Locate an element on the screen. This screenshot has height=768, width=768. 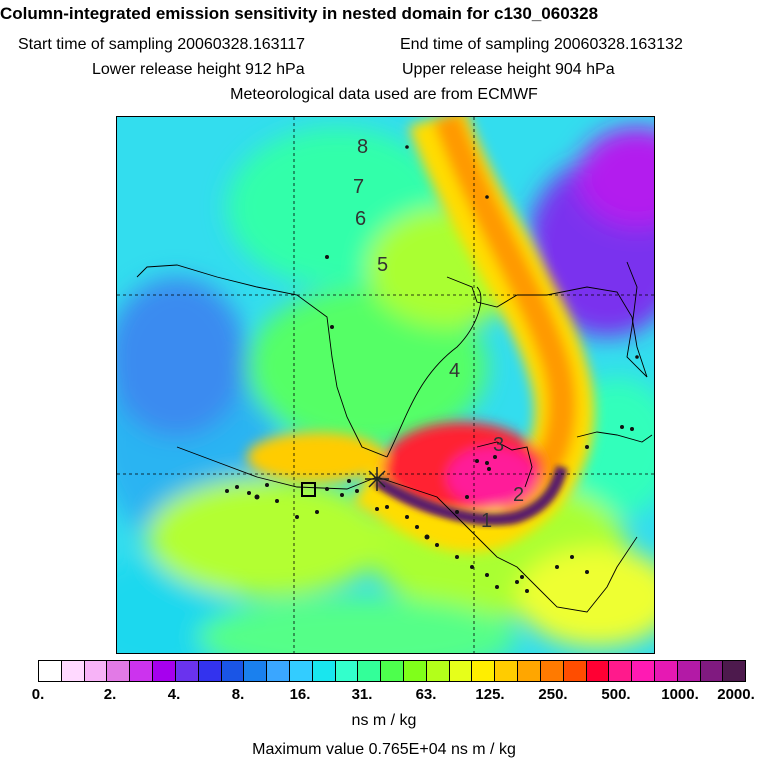
color-scale-tick: 4. is located at coordinates (174, 694).